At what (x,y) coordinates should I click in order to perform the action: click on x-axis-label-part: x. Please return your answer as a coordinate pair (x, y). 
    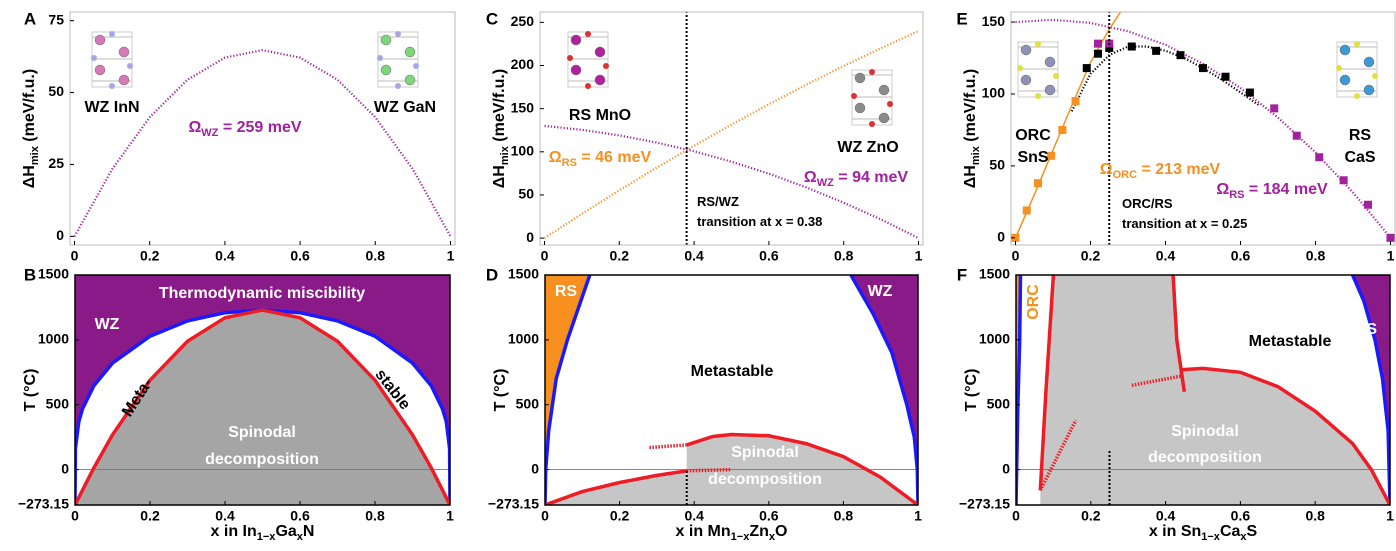
    Looking at the image, I should click on (1243, 537).